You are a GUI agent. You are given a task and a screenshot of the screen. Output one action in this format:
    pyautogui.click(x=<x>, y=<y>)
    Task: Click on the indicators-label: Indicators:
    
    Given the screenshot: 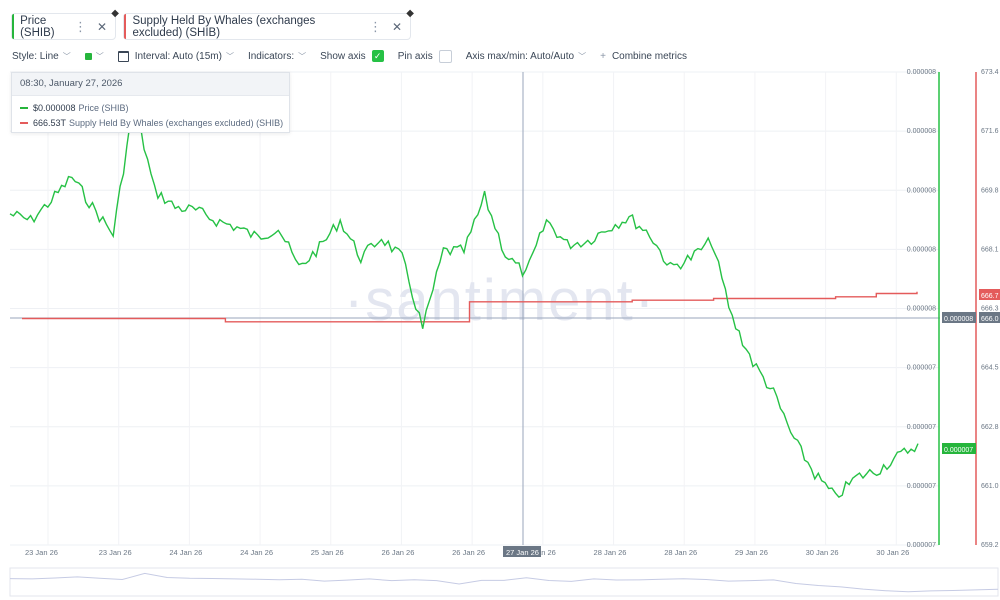 What is the action you would take?
    pyautogui.click(x=271, y=56)
    